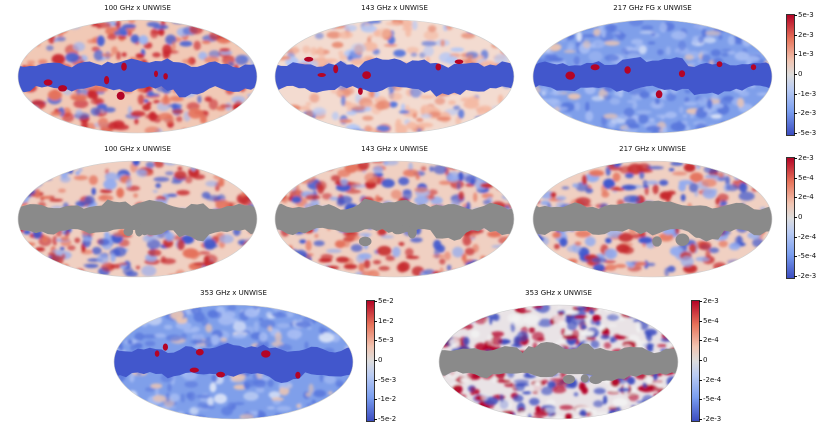  What do you see at coordinates (375, 400) in the screenshot?
I see `colorbar-tick-mark` at bounding box center [375, 400].